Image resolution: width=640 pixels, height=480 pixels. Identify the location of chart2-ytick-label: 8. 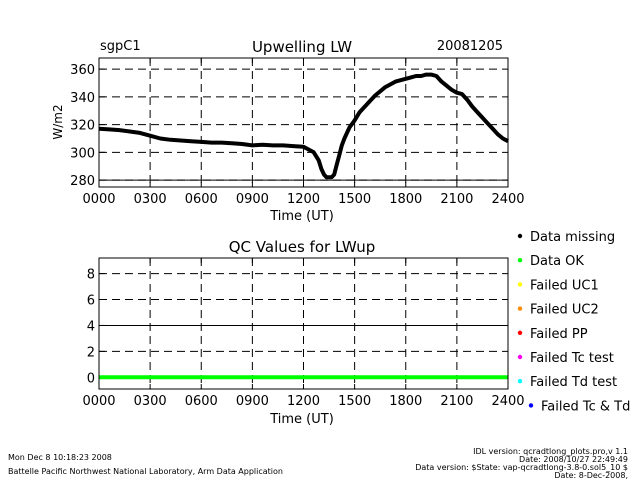
(91, 275).